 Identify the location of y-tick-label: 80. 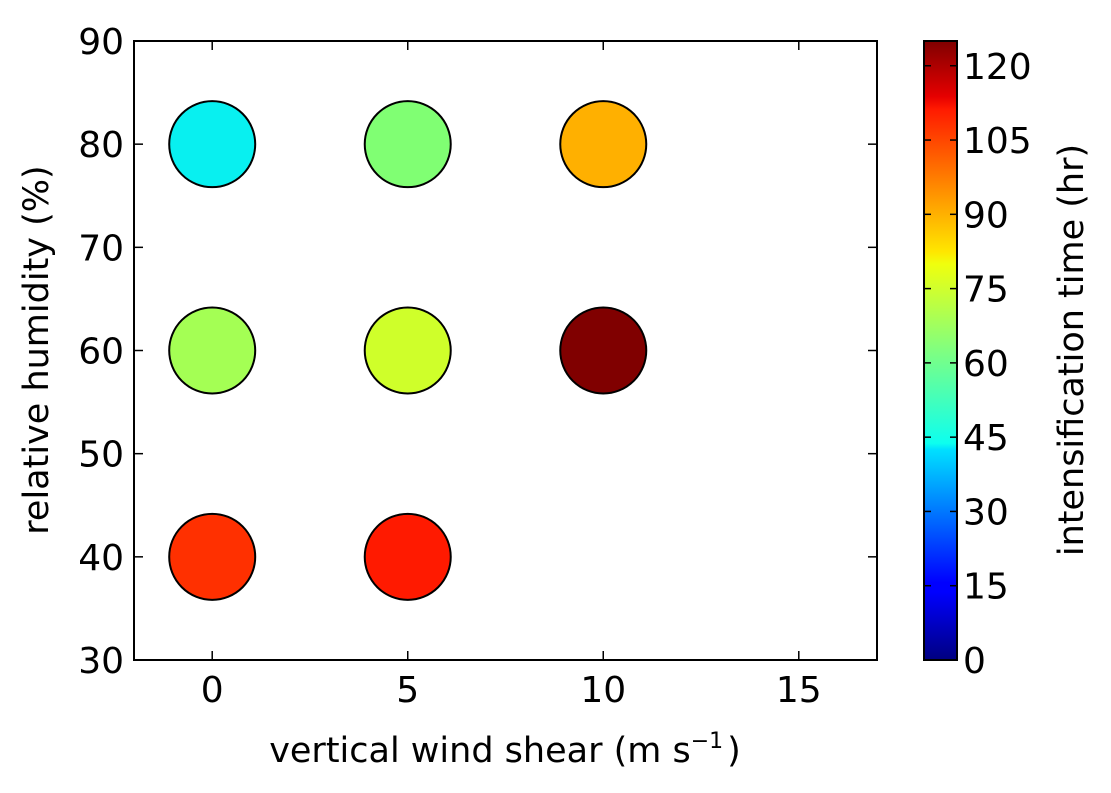
(101, 145).